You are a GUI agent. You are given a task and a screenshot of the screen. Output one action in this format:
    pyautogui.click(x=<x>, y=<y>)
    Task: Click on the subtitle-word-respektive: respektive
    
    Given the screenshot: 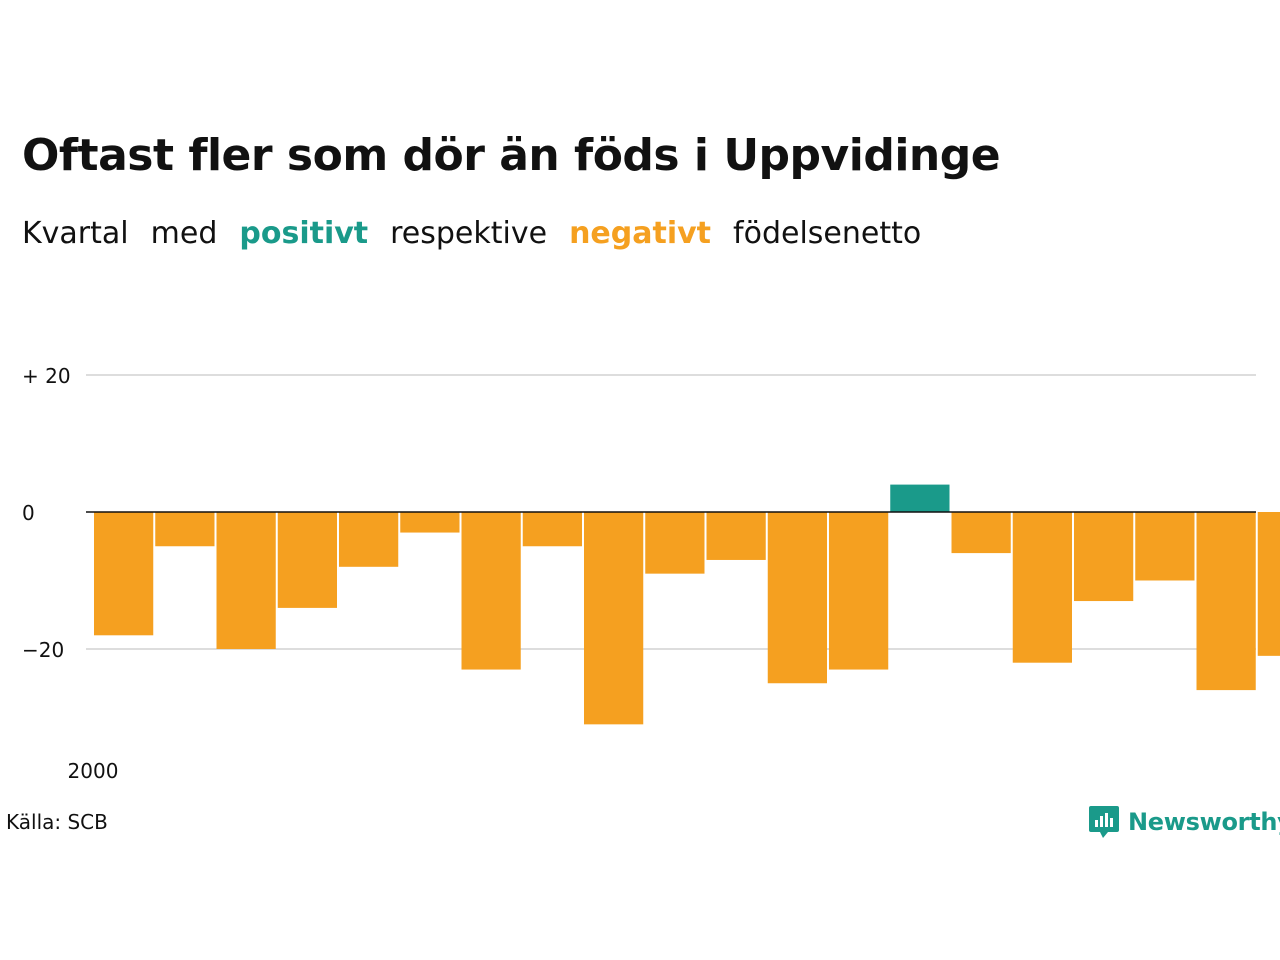 What is the action you would take?
    pyautogui.click(x=469, y=233)
    